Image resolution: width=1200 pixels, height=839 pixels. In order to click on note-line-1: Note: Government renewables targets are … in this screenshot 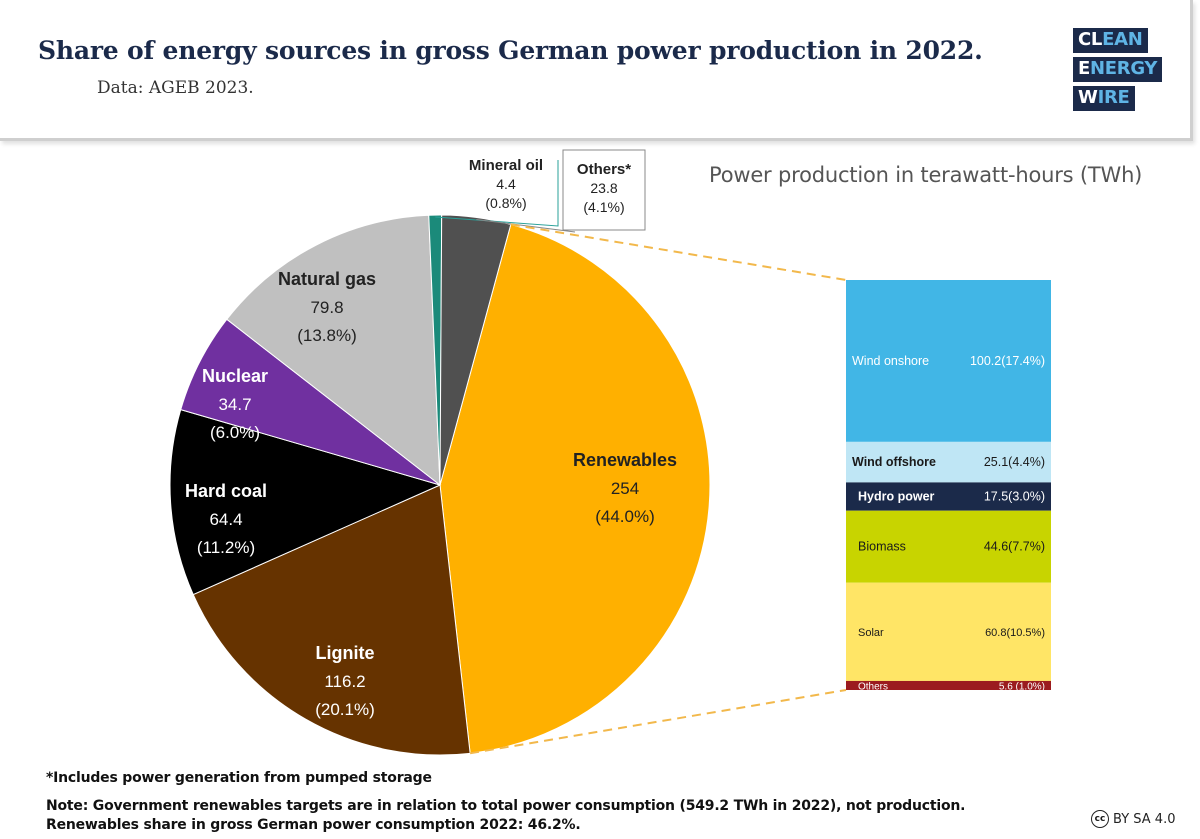, I will do `click(506, 806)`.